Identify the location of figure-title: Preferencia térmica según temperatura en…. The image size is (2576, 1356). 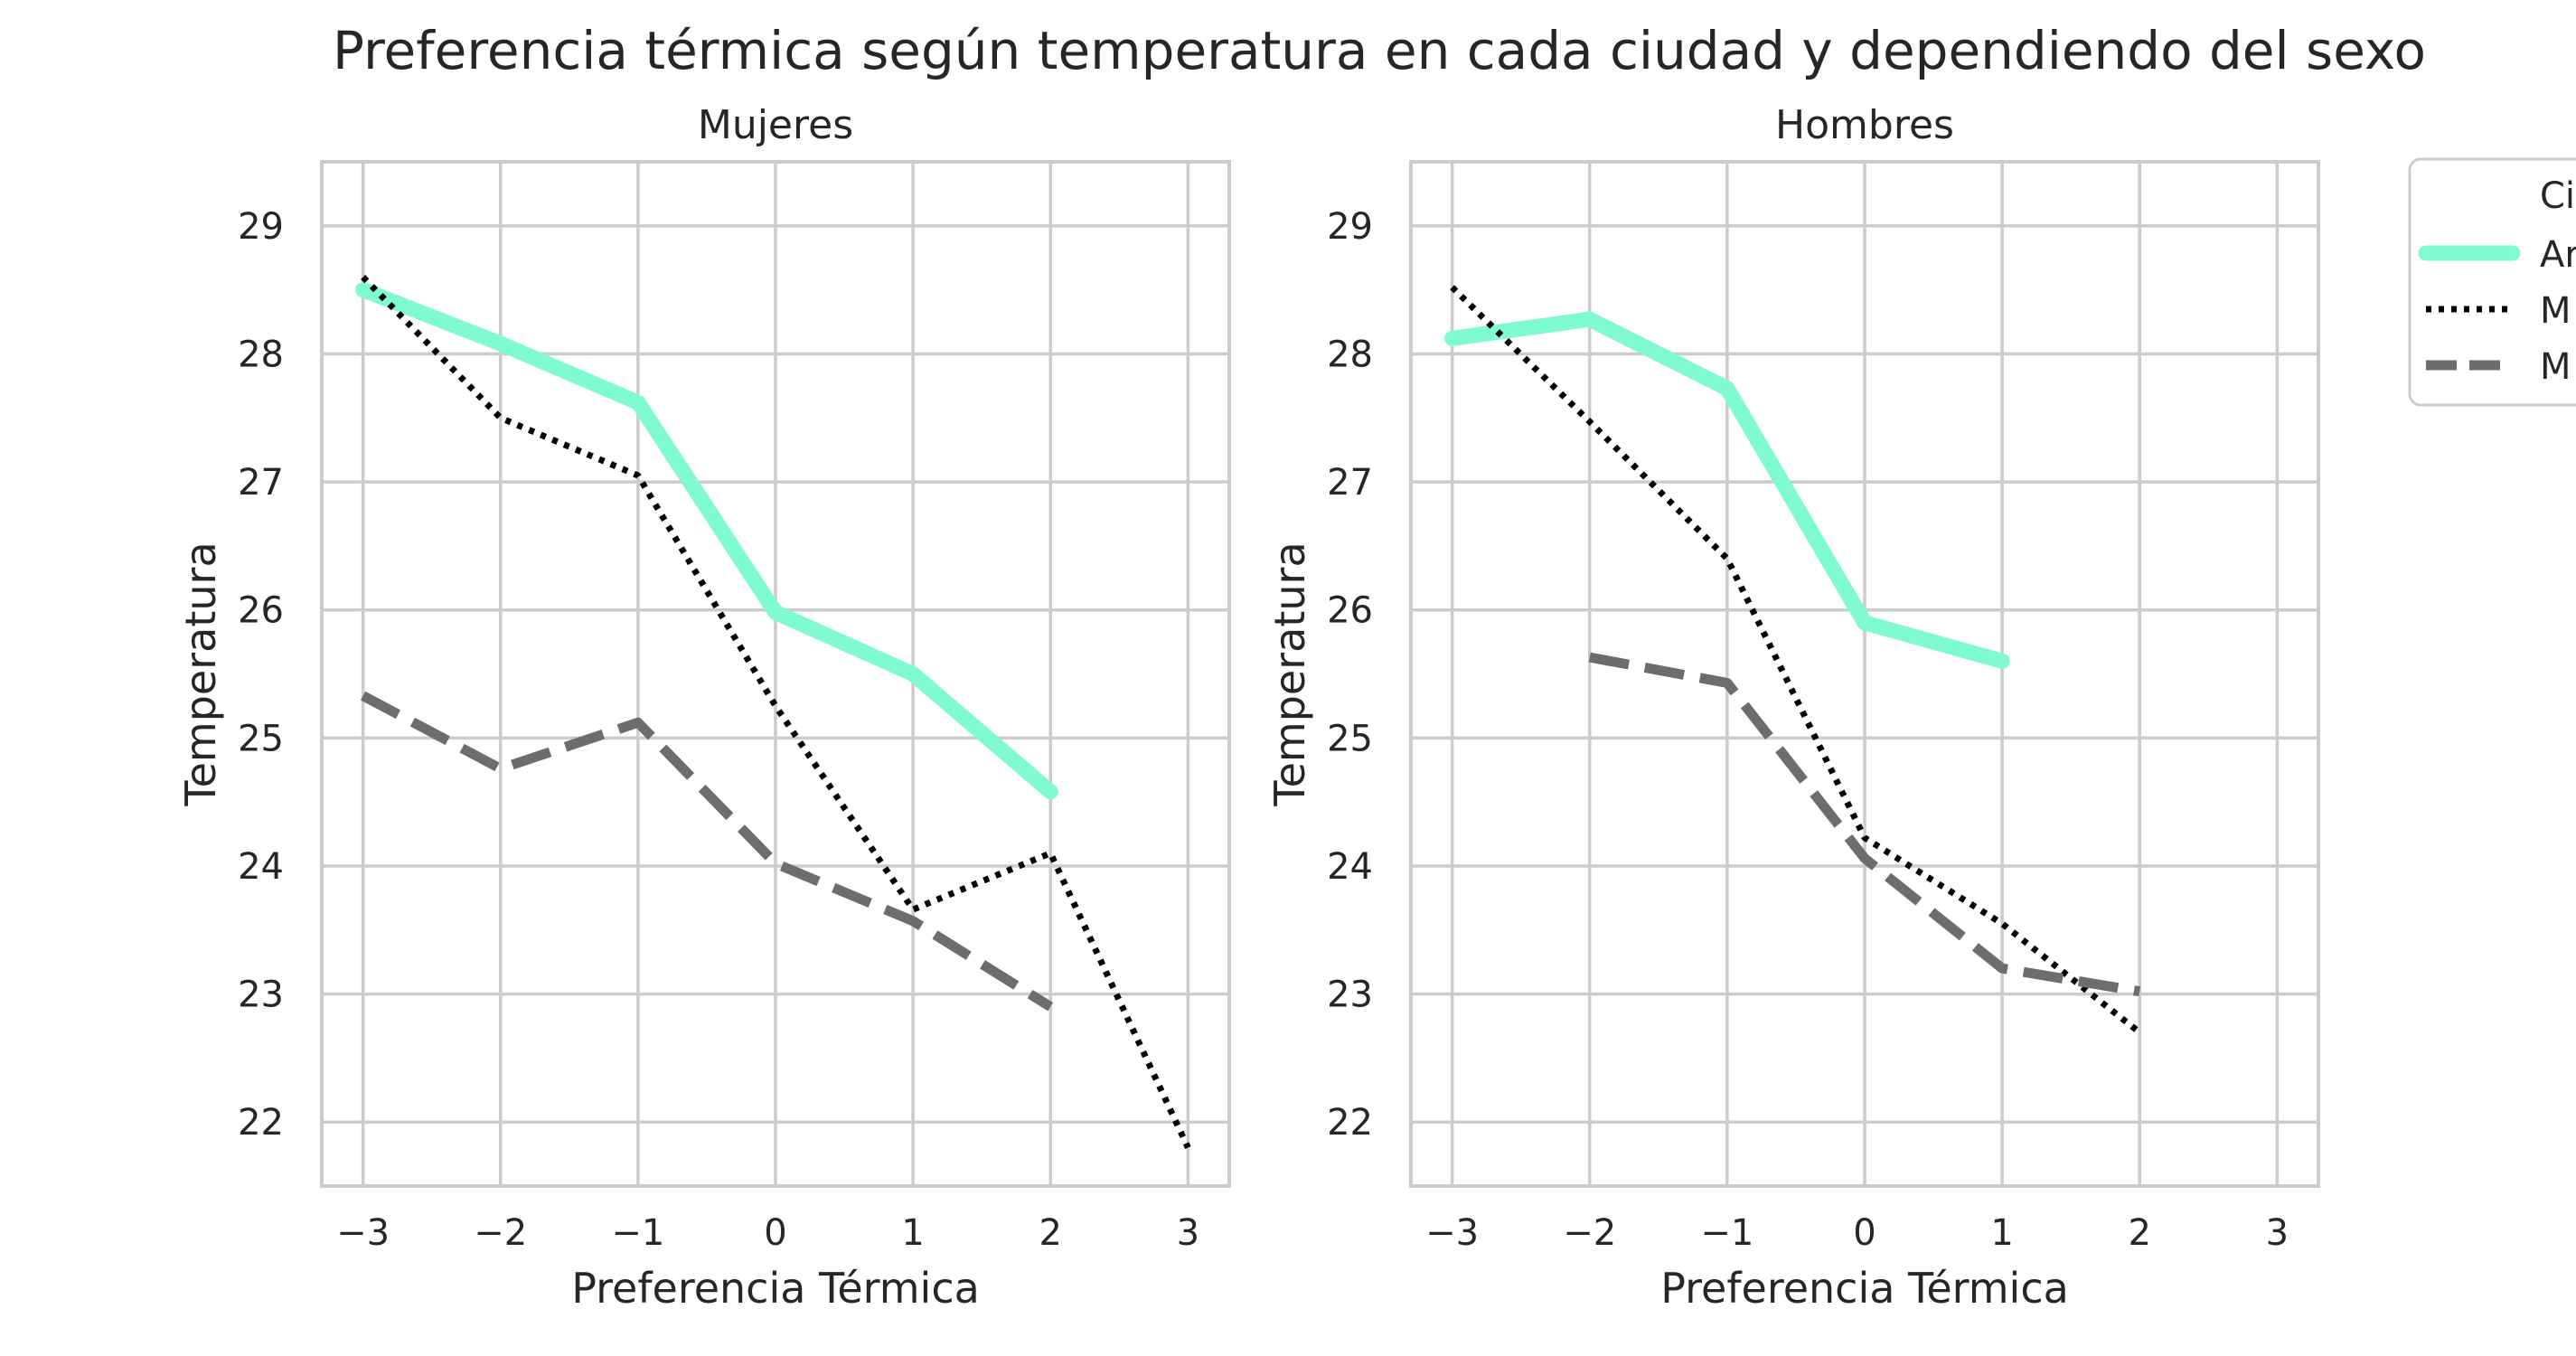
(1380, 50).